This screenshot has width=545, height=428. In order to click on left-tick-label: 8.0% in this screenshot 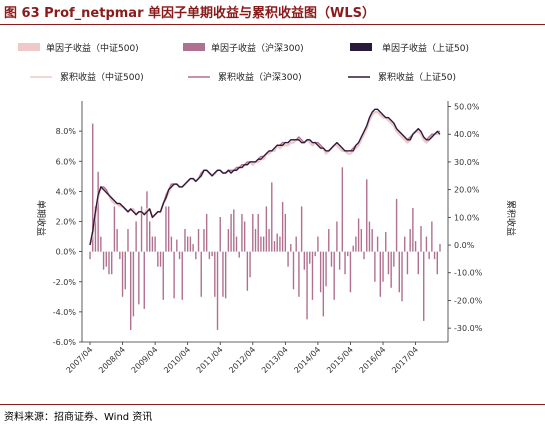, I will do `click(66, 131)`.